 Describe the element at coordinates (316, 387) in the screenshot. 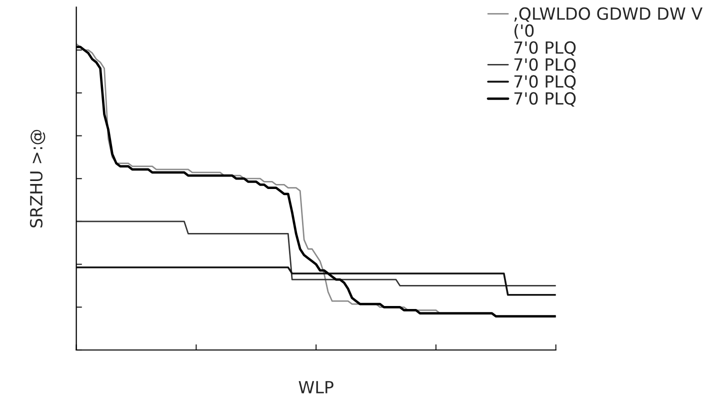

I see `x-axis-title: WLP` at that location.